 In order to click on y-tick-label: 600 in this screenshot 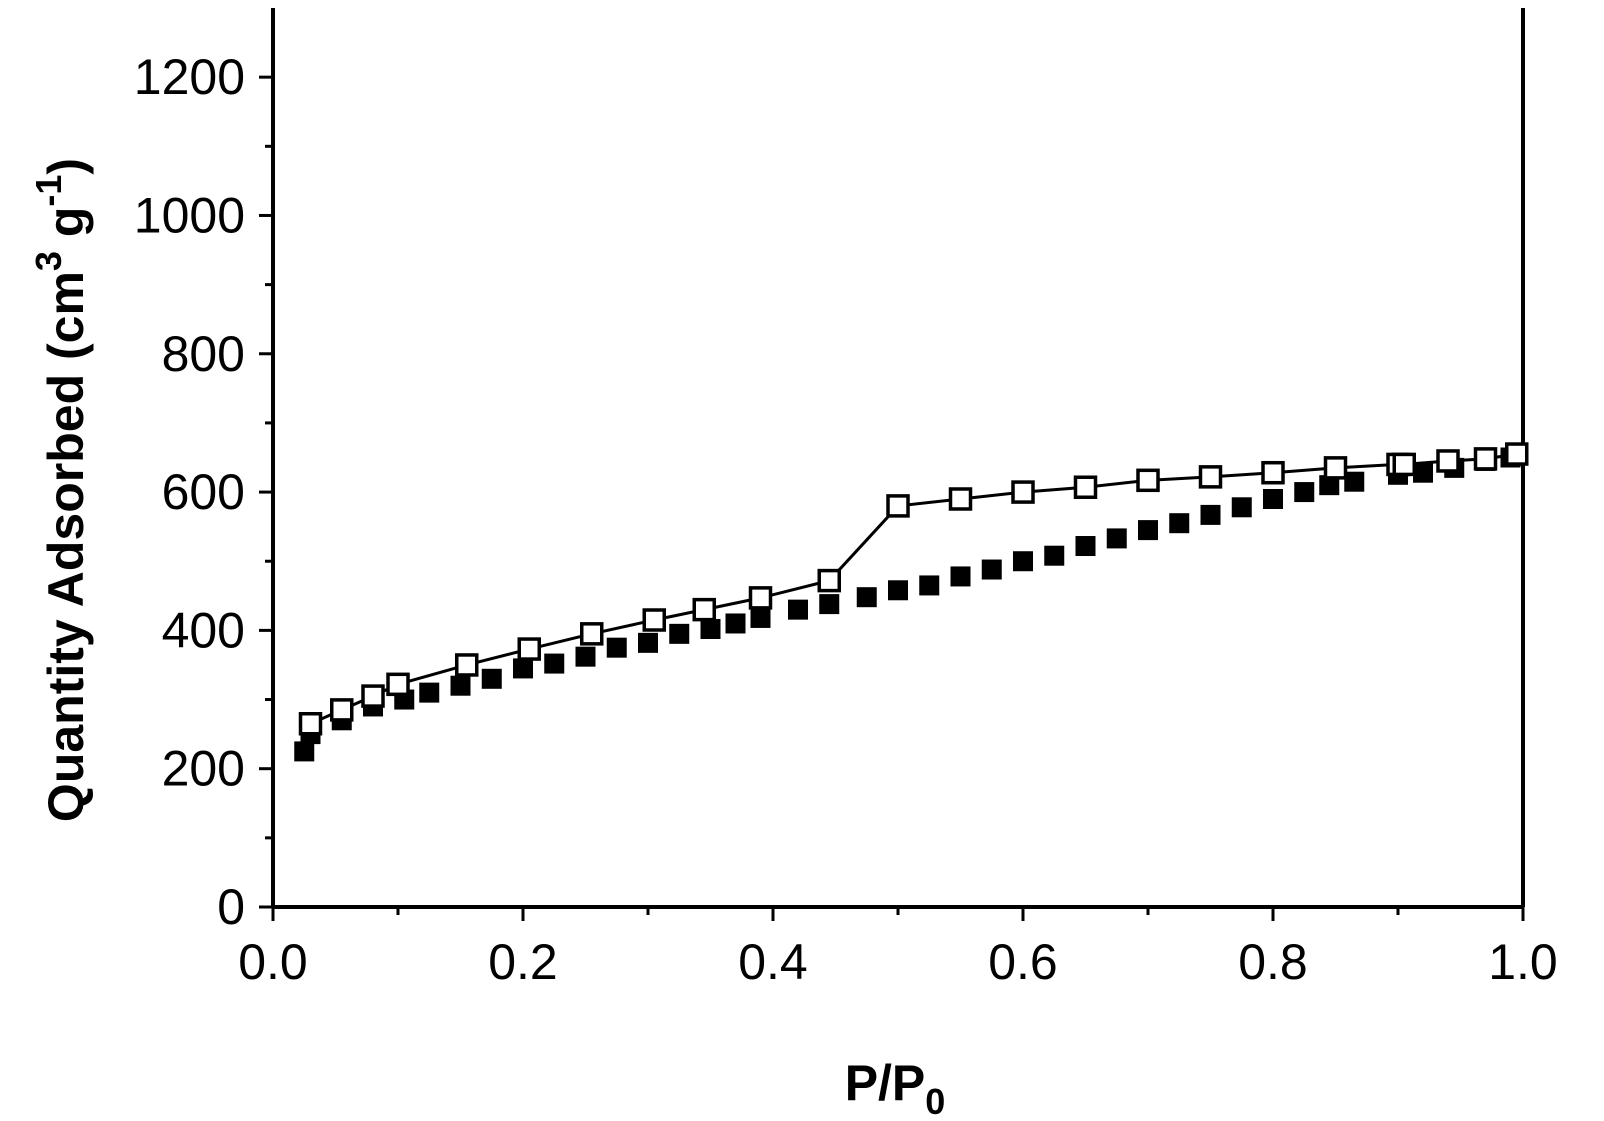, I will do `click(203, 492)`.